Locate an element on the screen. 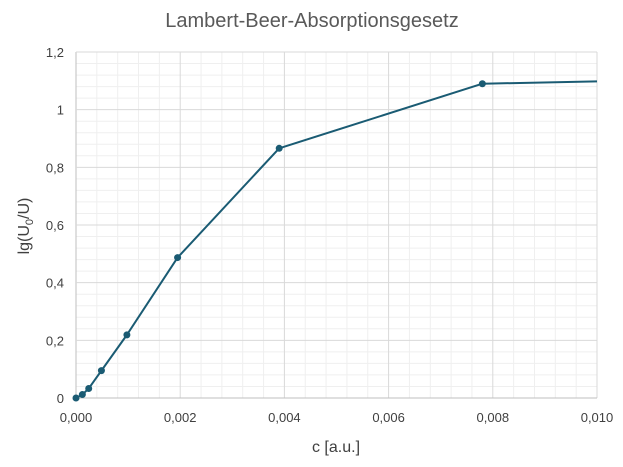 The image size is (623, 467). y-axis-label-subscript: 0 is located at coordinates (30, 222).